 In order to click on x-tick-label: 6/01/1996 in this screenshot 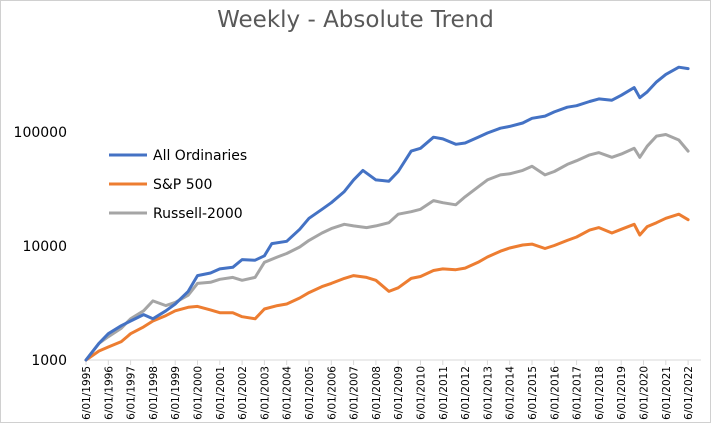, I will do `click(109, 393)`.